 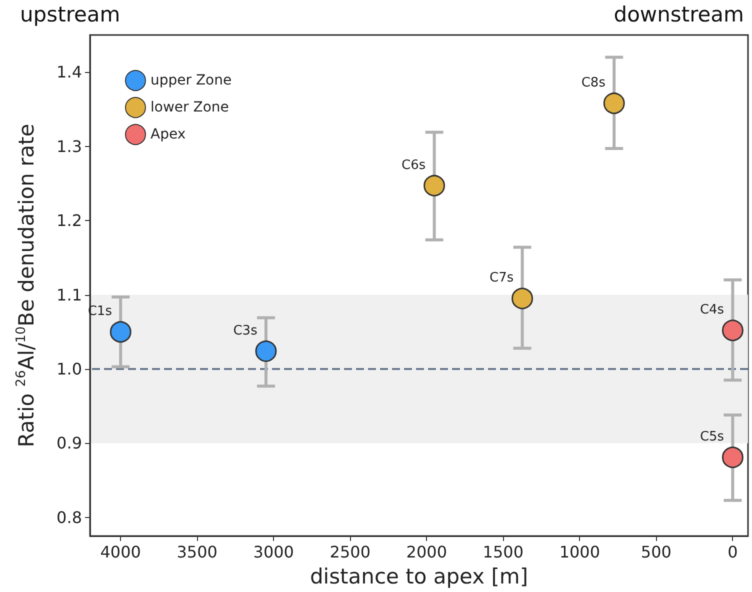 What do you see at coordinates (679, 14) in the screenshot?
I see `text: downstream` at bounding box center [679, 14].